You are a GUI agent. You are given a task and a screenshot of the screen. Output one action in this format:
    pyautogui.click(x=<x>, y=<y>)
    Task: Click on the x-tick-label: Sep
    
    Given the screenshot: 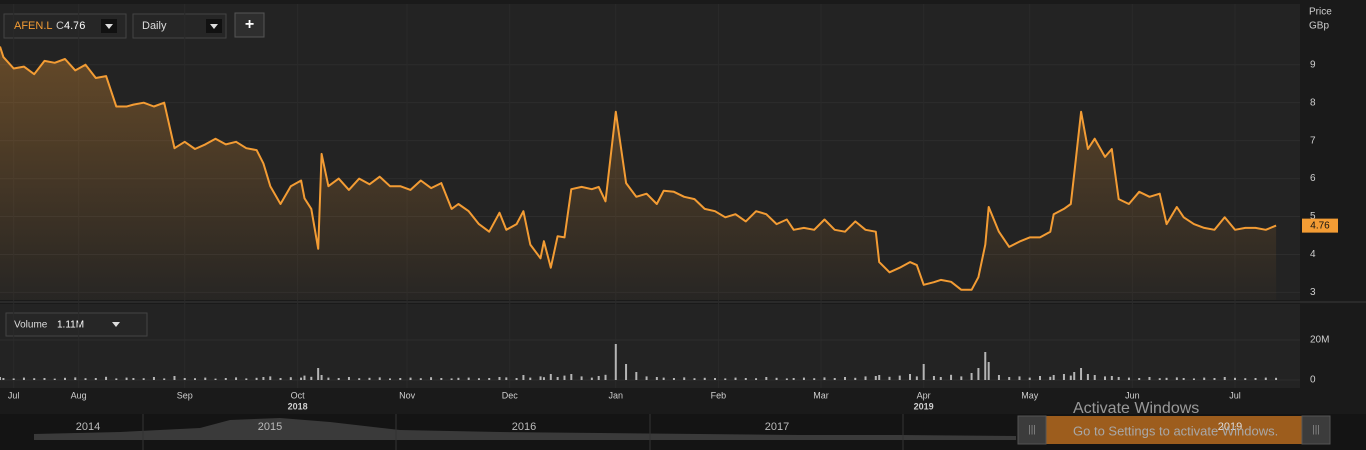 What is the action you would take?
    pyautogui.click(x=185, y=395)
    